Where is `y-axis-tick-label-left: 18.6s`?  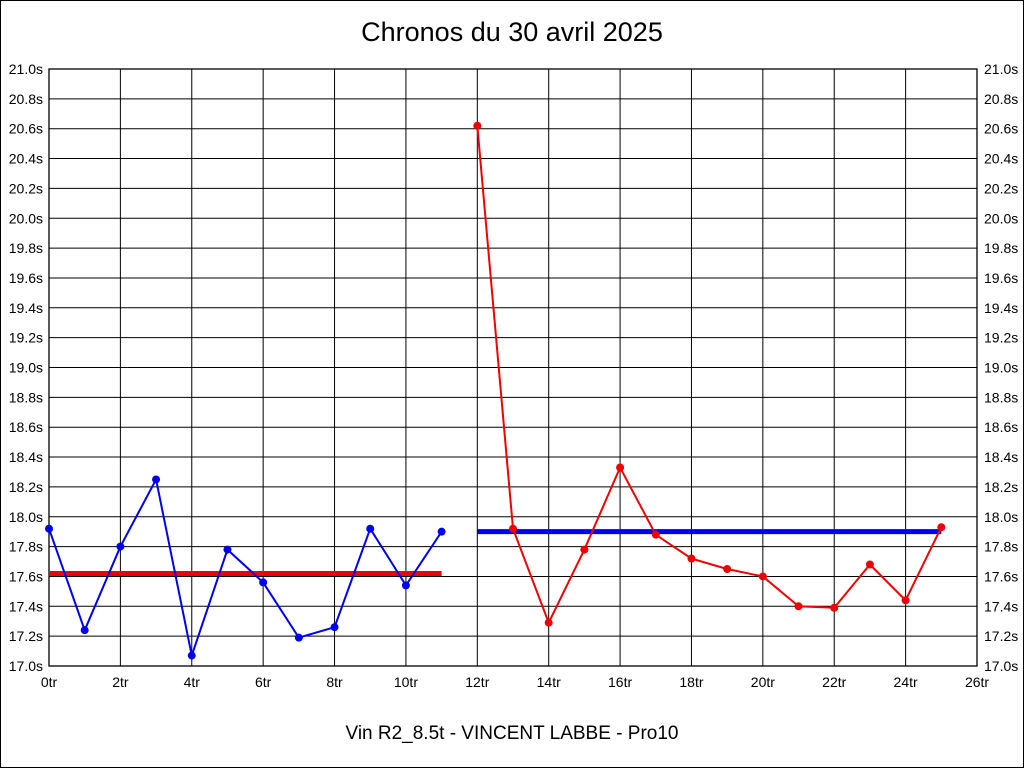
y-axis-tick-label-left: 18.6s is located at coordinates (26, 427).